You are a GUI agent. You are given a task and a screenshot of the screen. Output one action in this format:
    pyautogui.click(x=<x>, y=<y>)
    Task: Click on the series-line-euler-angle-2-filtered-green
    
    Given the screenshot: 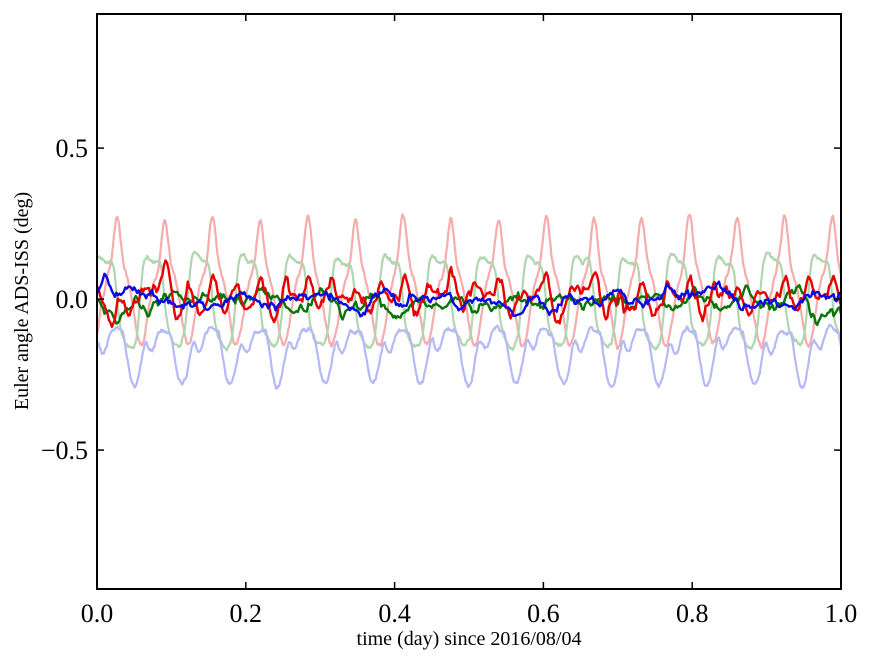 What is the action you would take?
    pyautogui.click(x=469, y=305)
    